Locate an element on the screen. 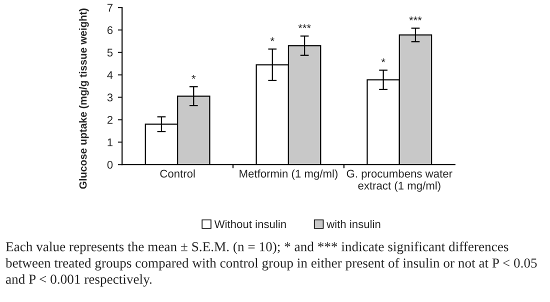  y-tick-label: 7 is located at coordinates (110, 8).